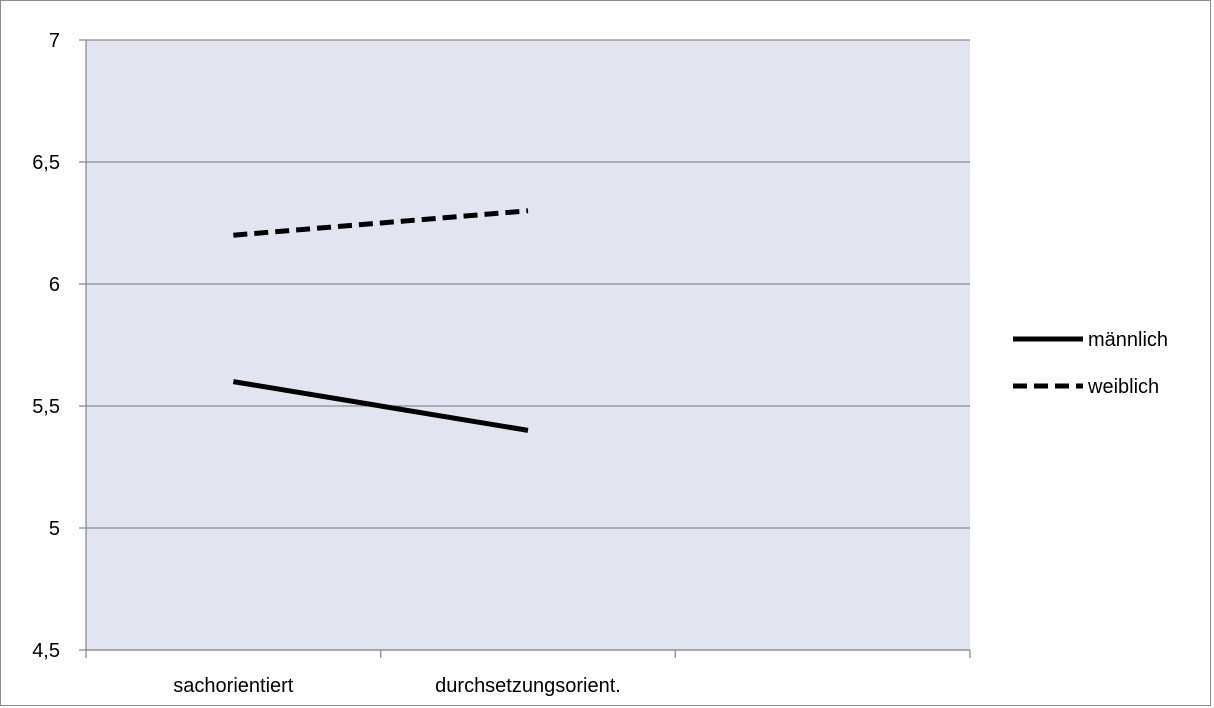  I want to click on series-line-männlich, so click(380, 406).